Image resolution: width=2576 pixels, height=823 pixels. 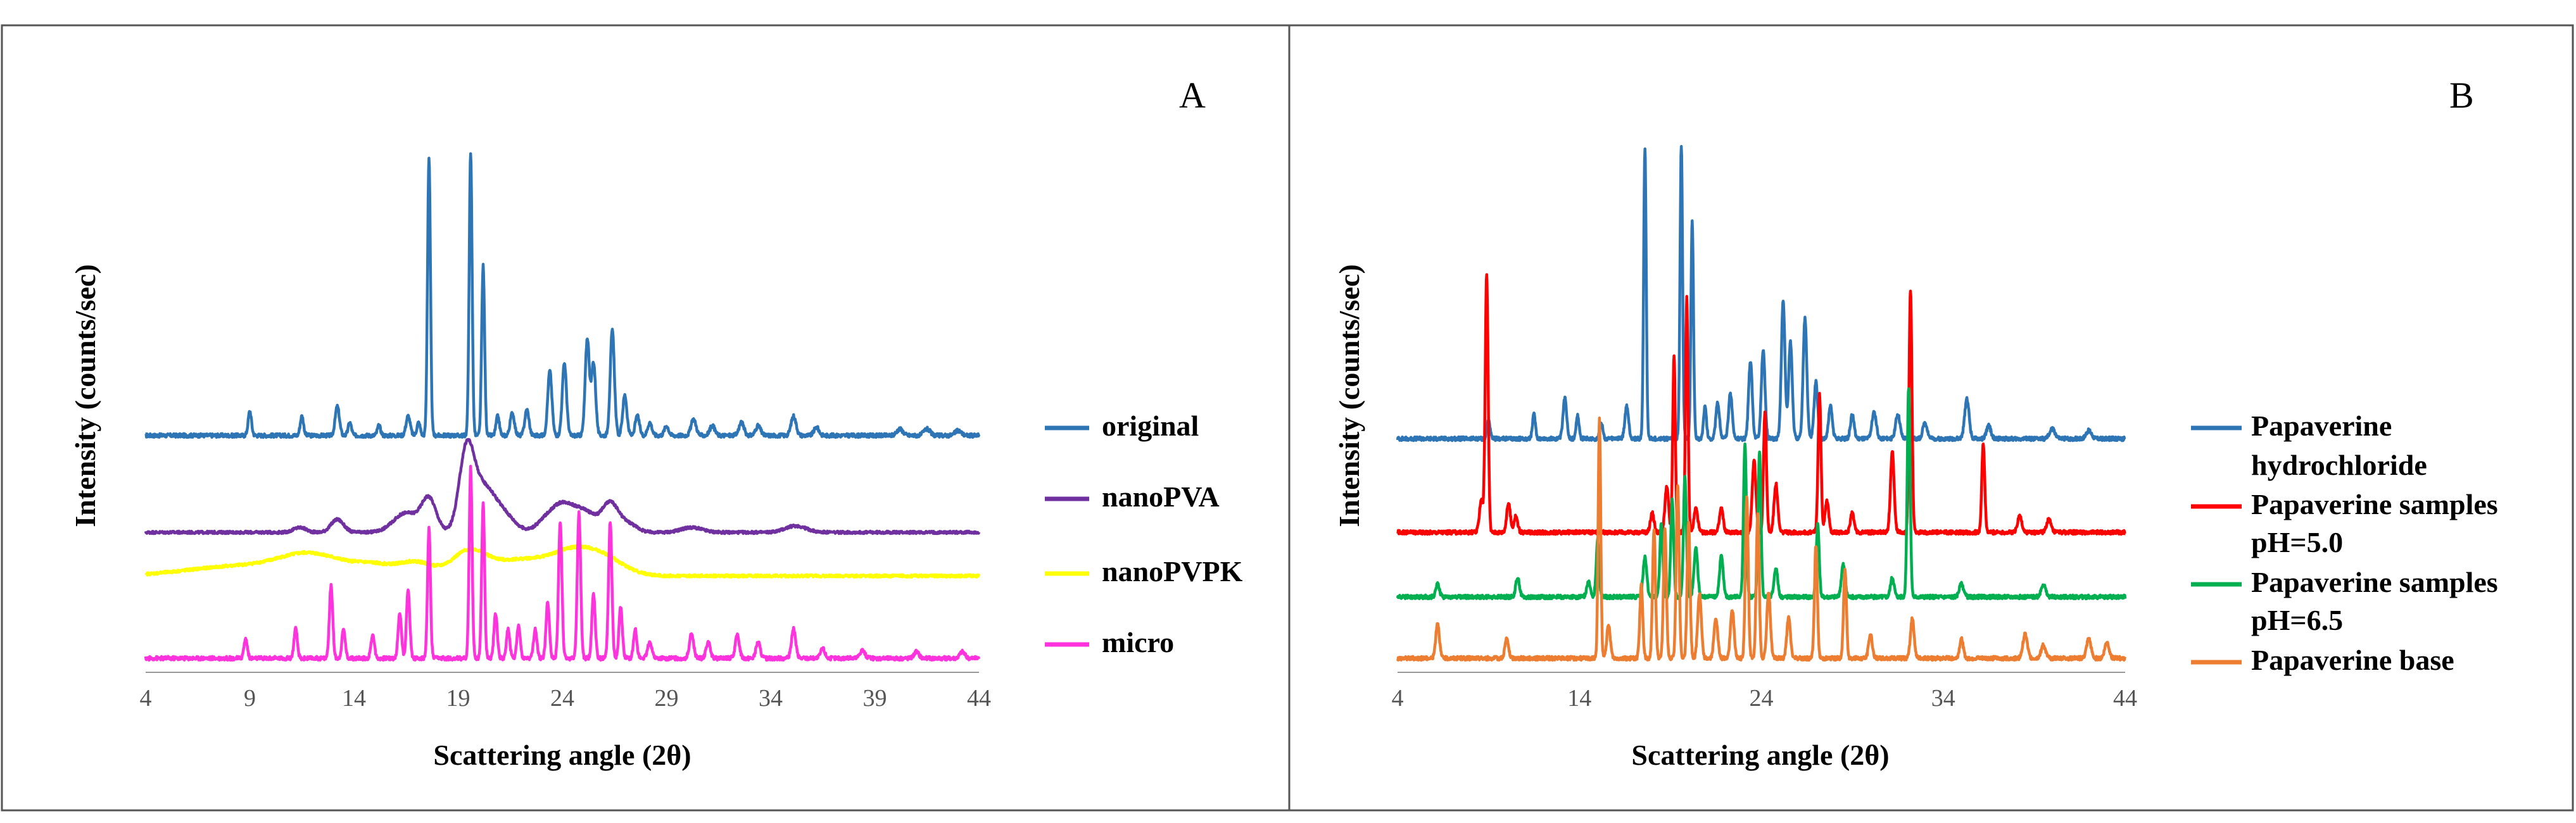 I want to click on legend-label: Papaverine base, so click(x=2352, y=660).